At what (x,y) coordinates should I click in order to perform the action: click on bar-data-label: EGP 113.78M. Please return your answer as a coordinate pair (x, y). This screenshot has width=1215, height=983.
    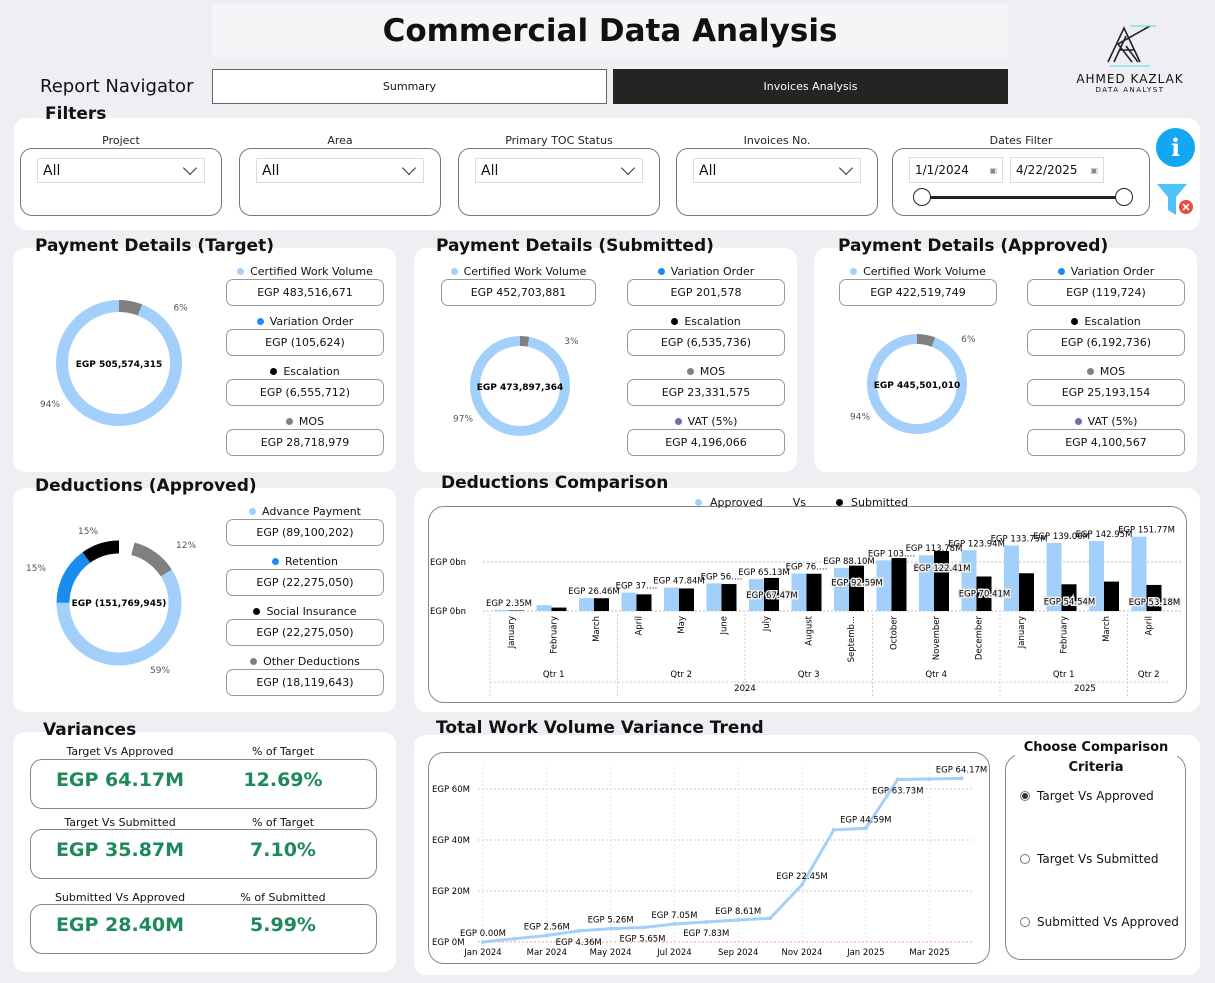
    Looking at the image, I should click on (934, 549).